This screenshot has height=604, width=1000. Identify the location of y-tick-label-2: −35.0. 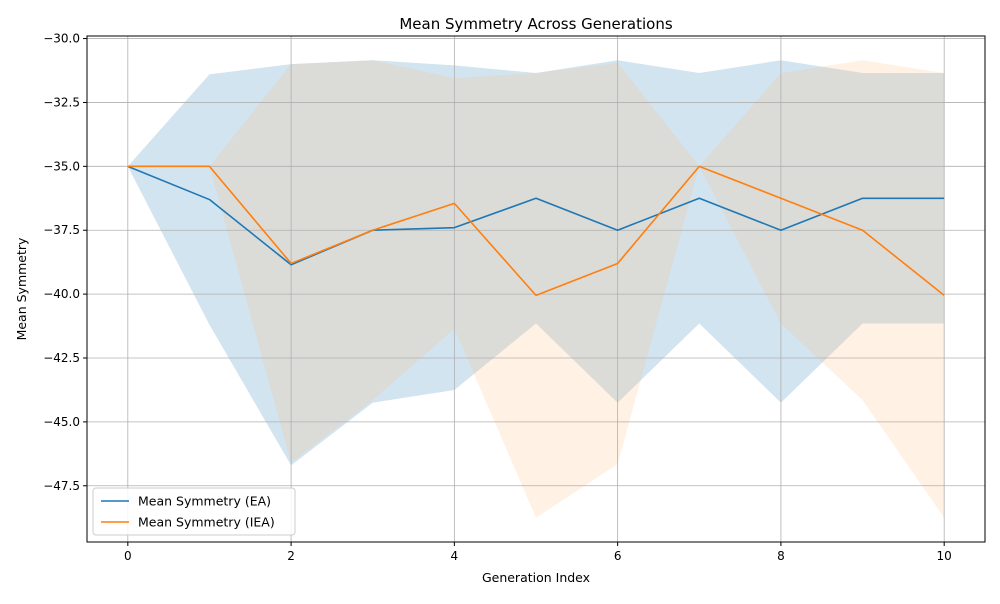
(61, 166).